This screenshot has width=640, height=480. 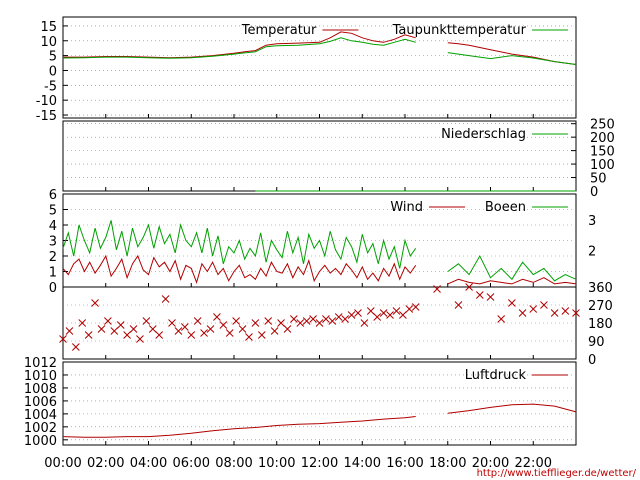 What do you see at coordinates (233, 463) in the screenshot?
I see `x-tick-label: 08:00` at bounding box center [233, 463].